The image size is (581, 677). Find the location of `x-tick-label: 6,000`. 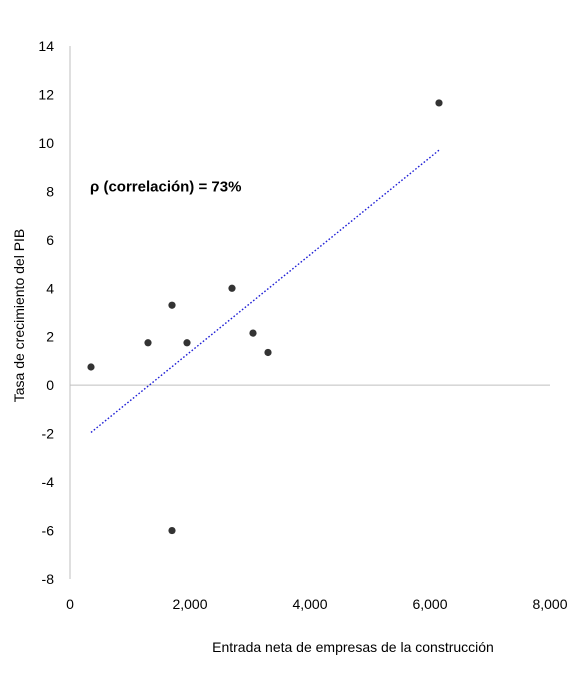

x-tick-label: 6,000 is located at coordinates (429, 604).